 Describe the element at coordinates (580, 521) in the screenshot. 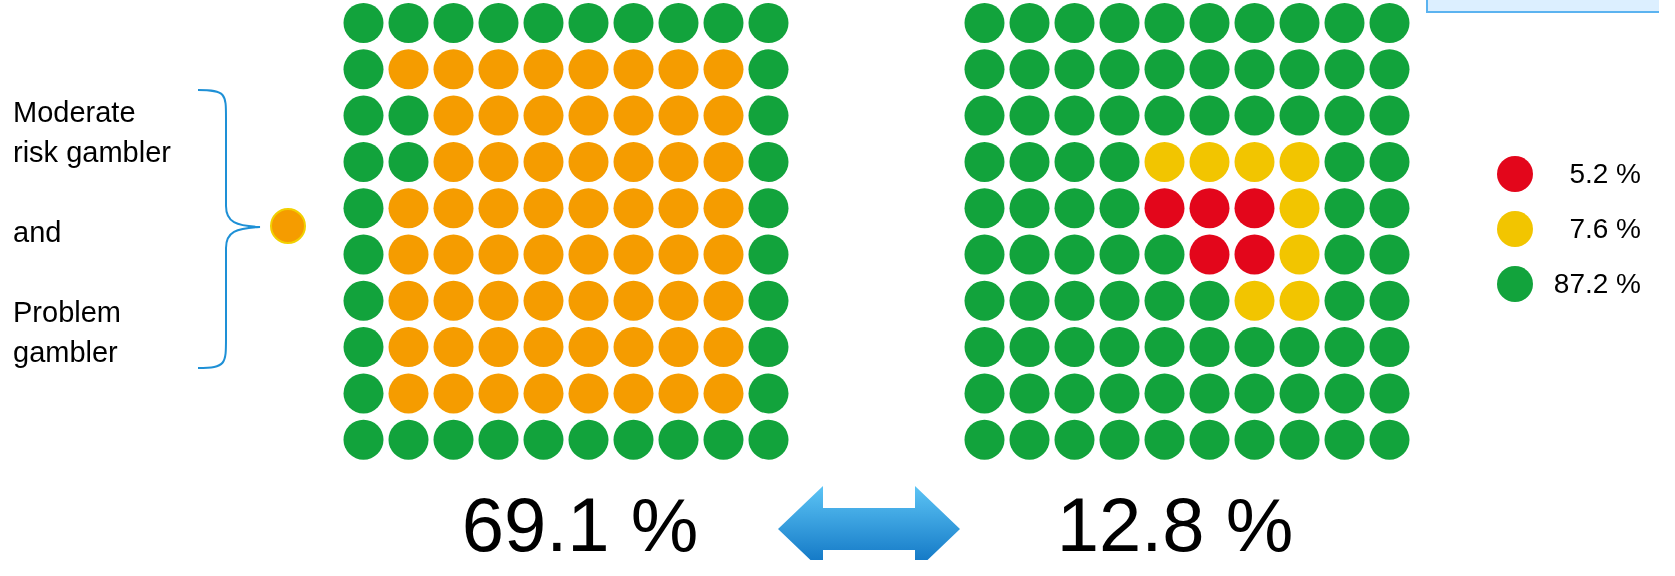

I see `text: 69.1 %` at that location.